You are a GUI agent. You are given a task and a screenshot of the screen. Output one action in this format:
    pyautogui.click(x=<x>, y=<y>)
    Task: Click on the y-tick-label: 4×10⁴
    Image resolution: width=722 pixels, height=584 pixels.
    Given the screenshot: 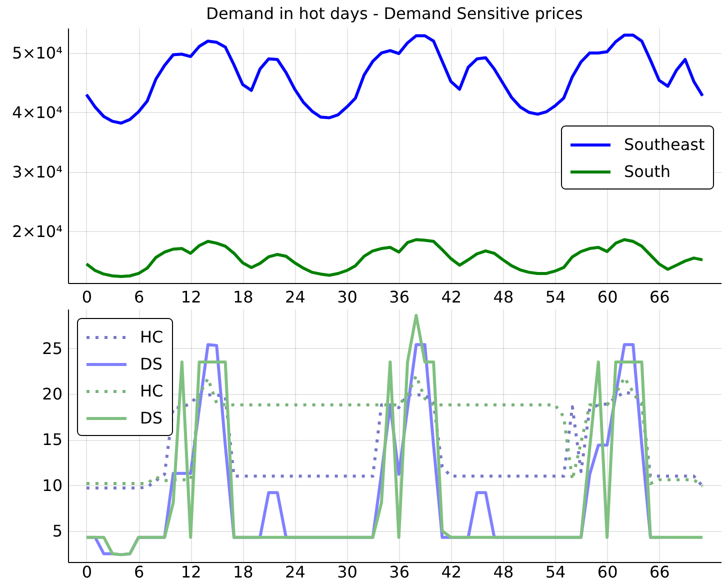 What is the action you would take?
    pyautogui.click(x=37, y=112)
    